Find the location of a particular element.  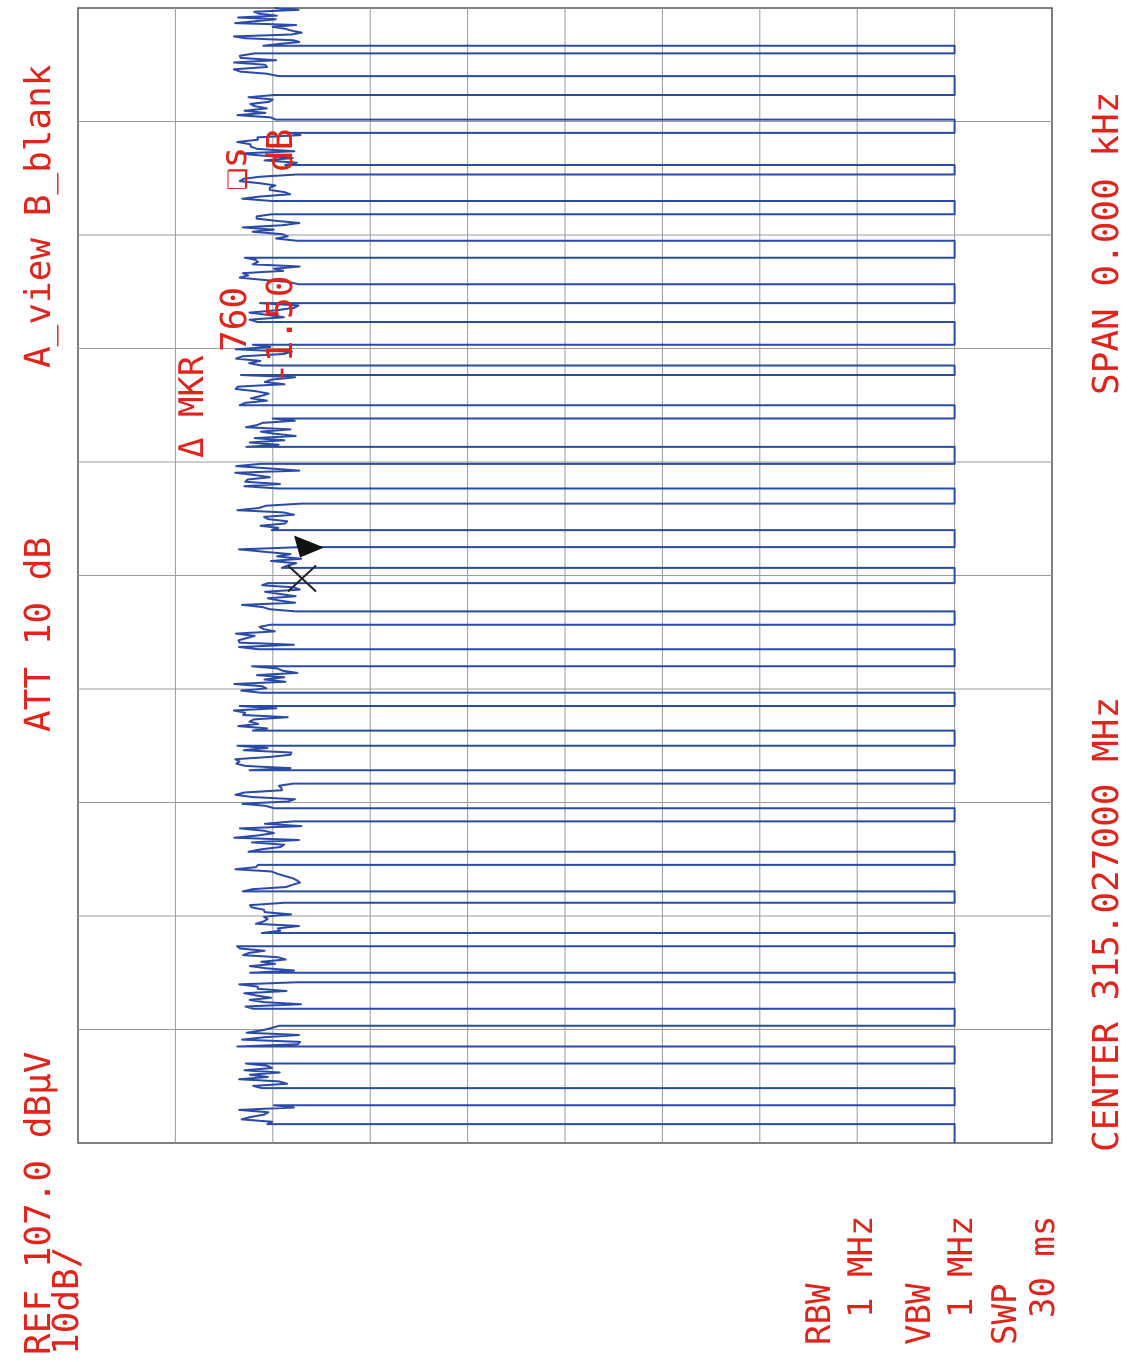

delta-marker is located at coordinates (306, 564).